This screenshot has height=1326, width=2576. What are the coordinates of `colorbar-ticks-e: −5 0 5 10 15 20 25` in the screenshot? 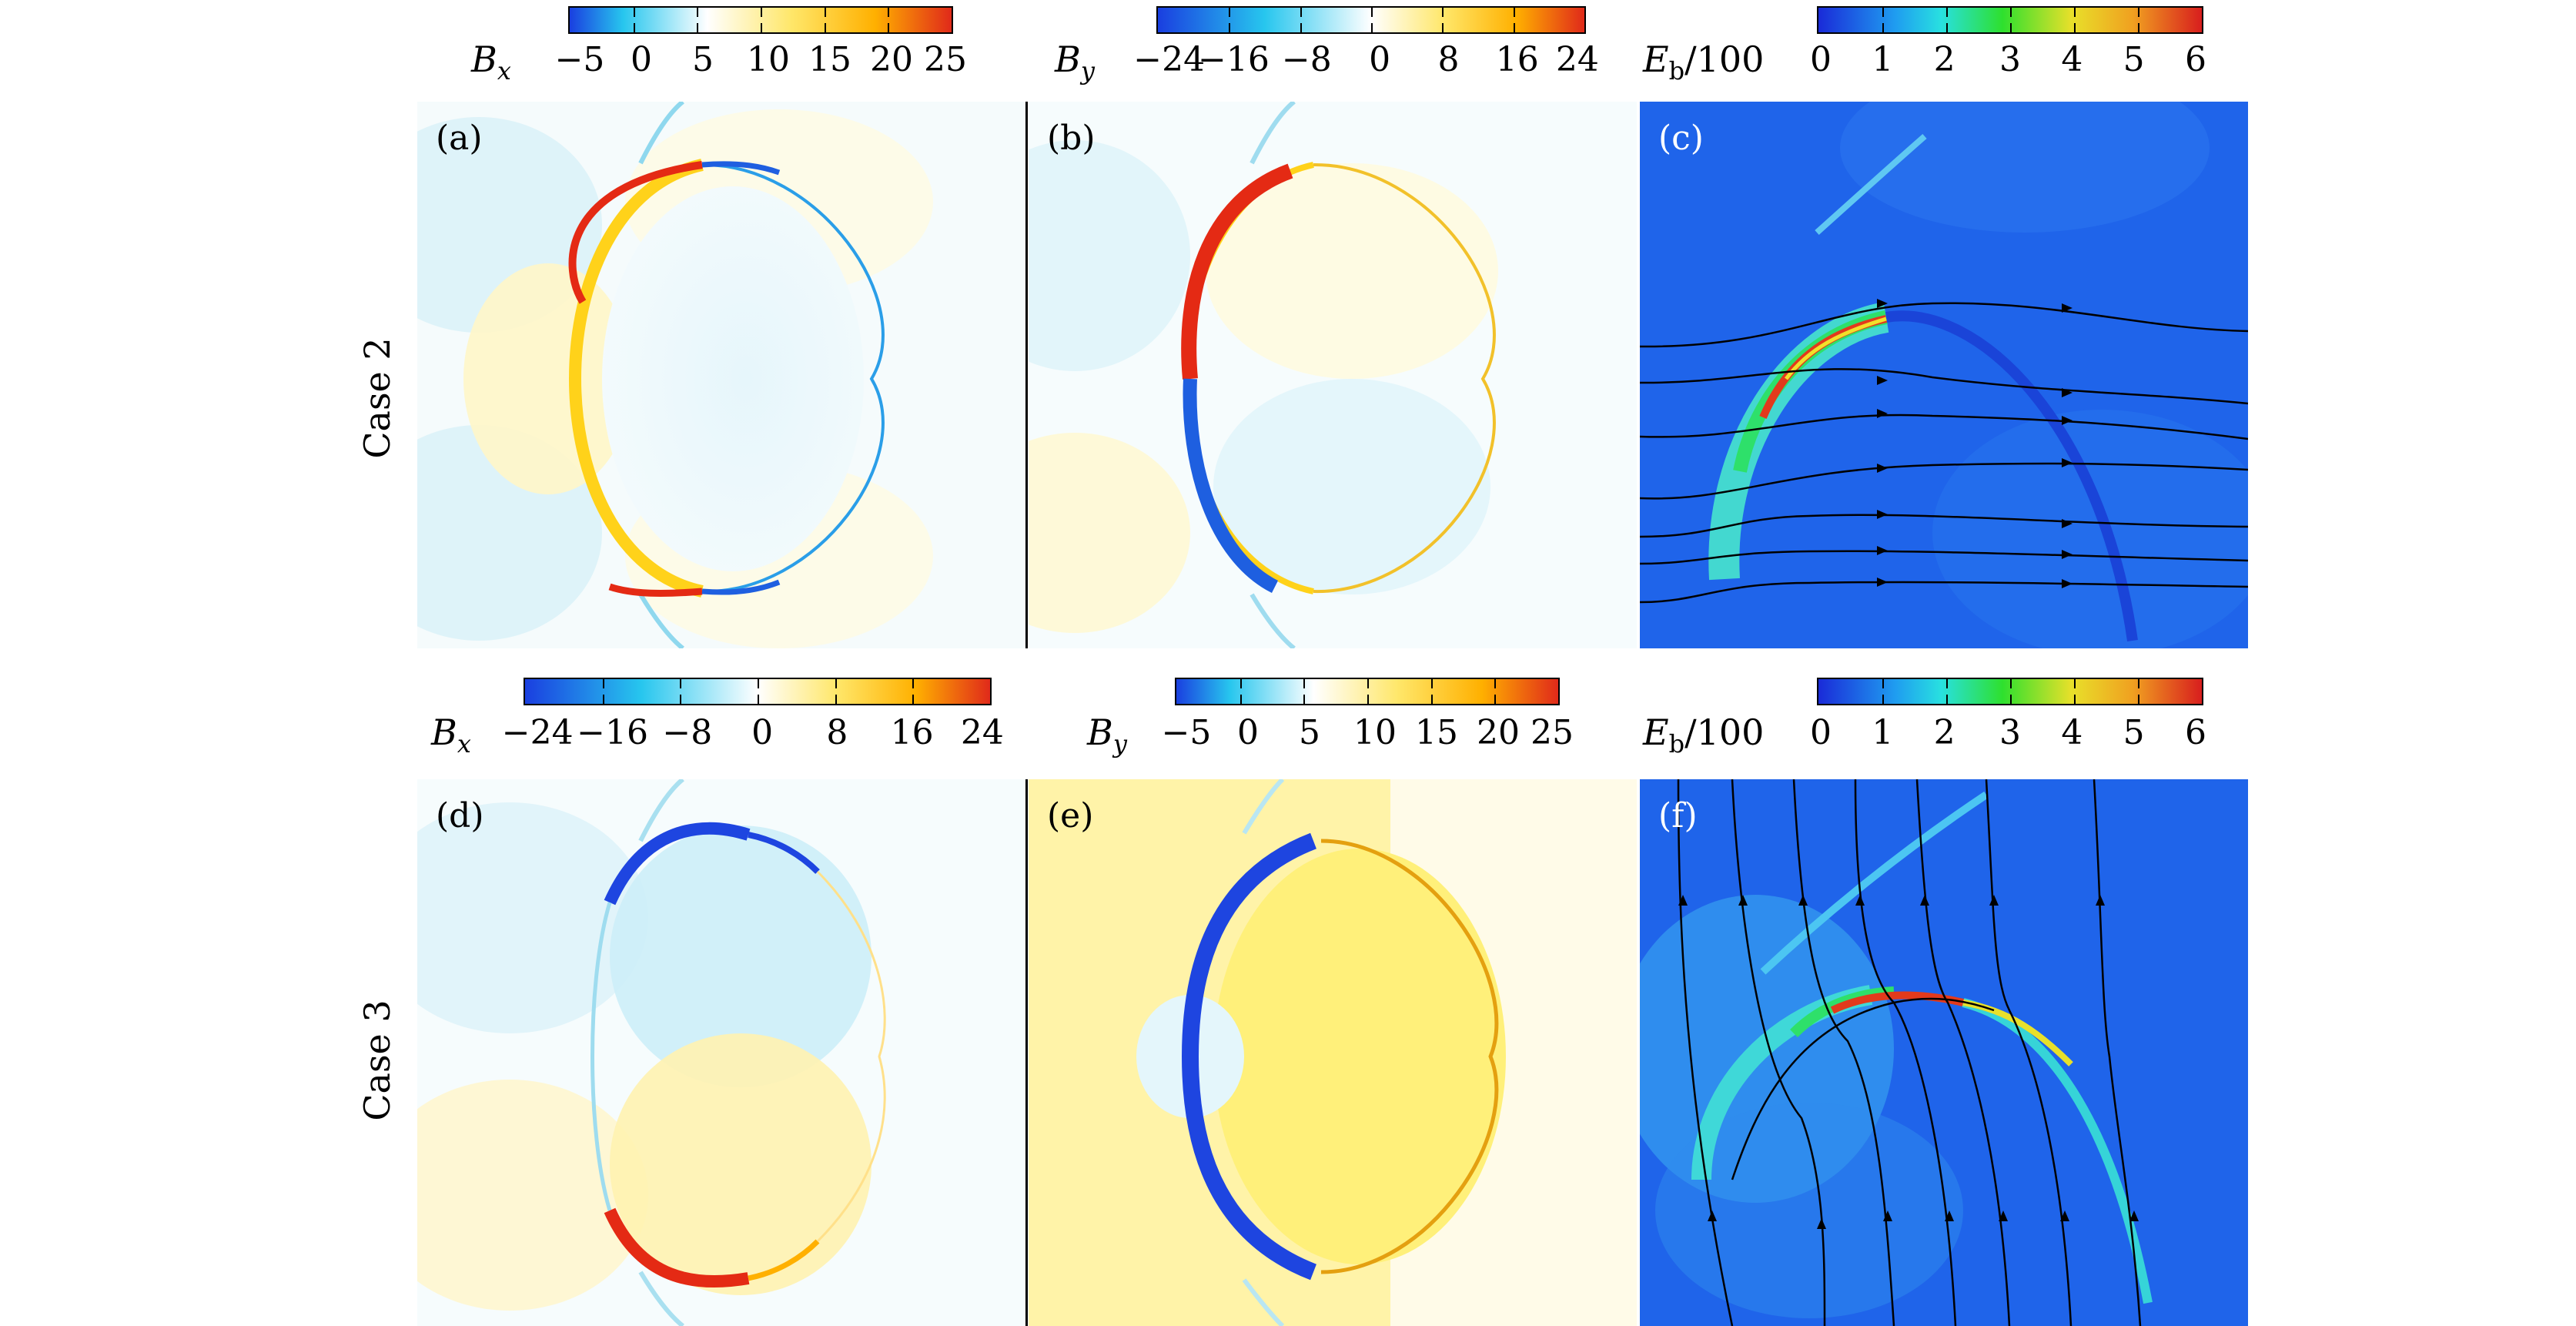 It's located at (1368, 732).